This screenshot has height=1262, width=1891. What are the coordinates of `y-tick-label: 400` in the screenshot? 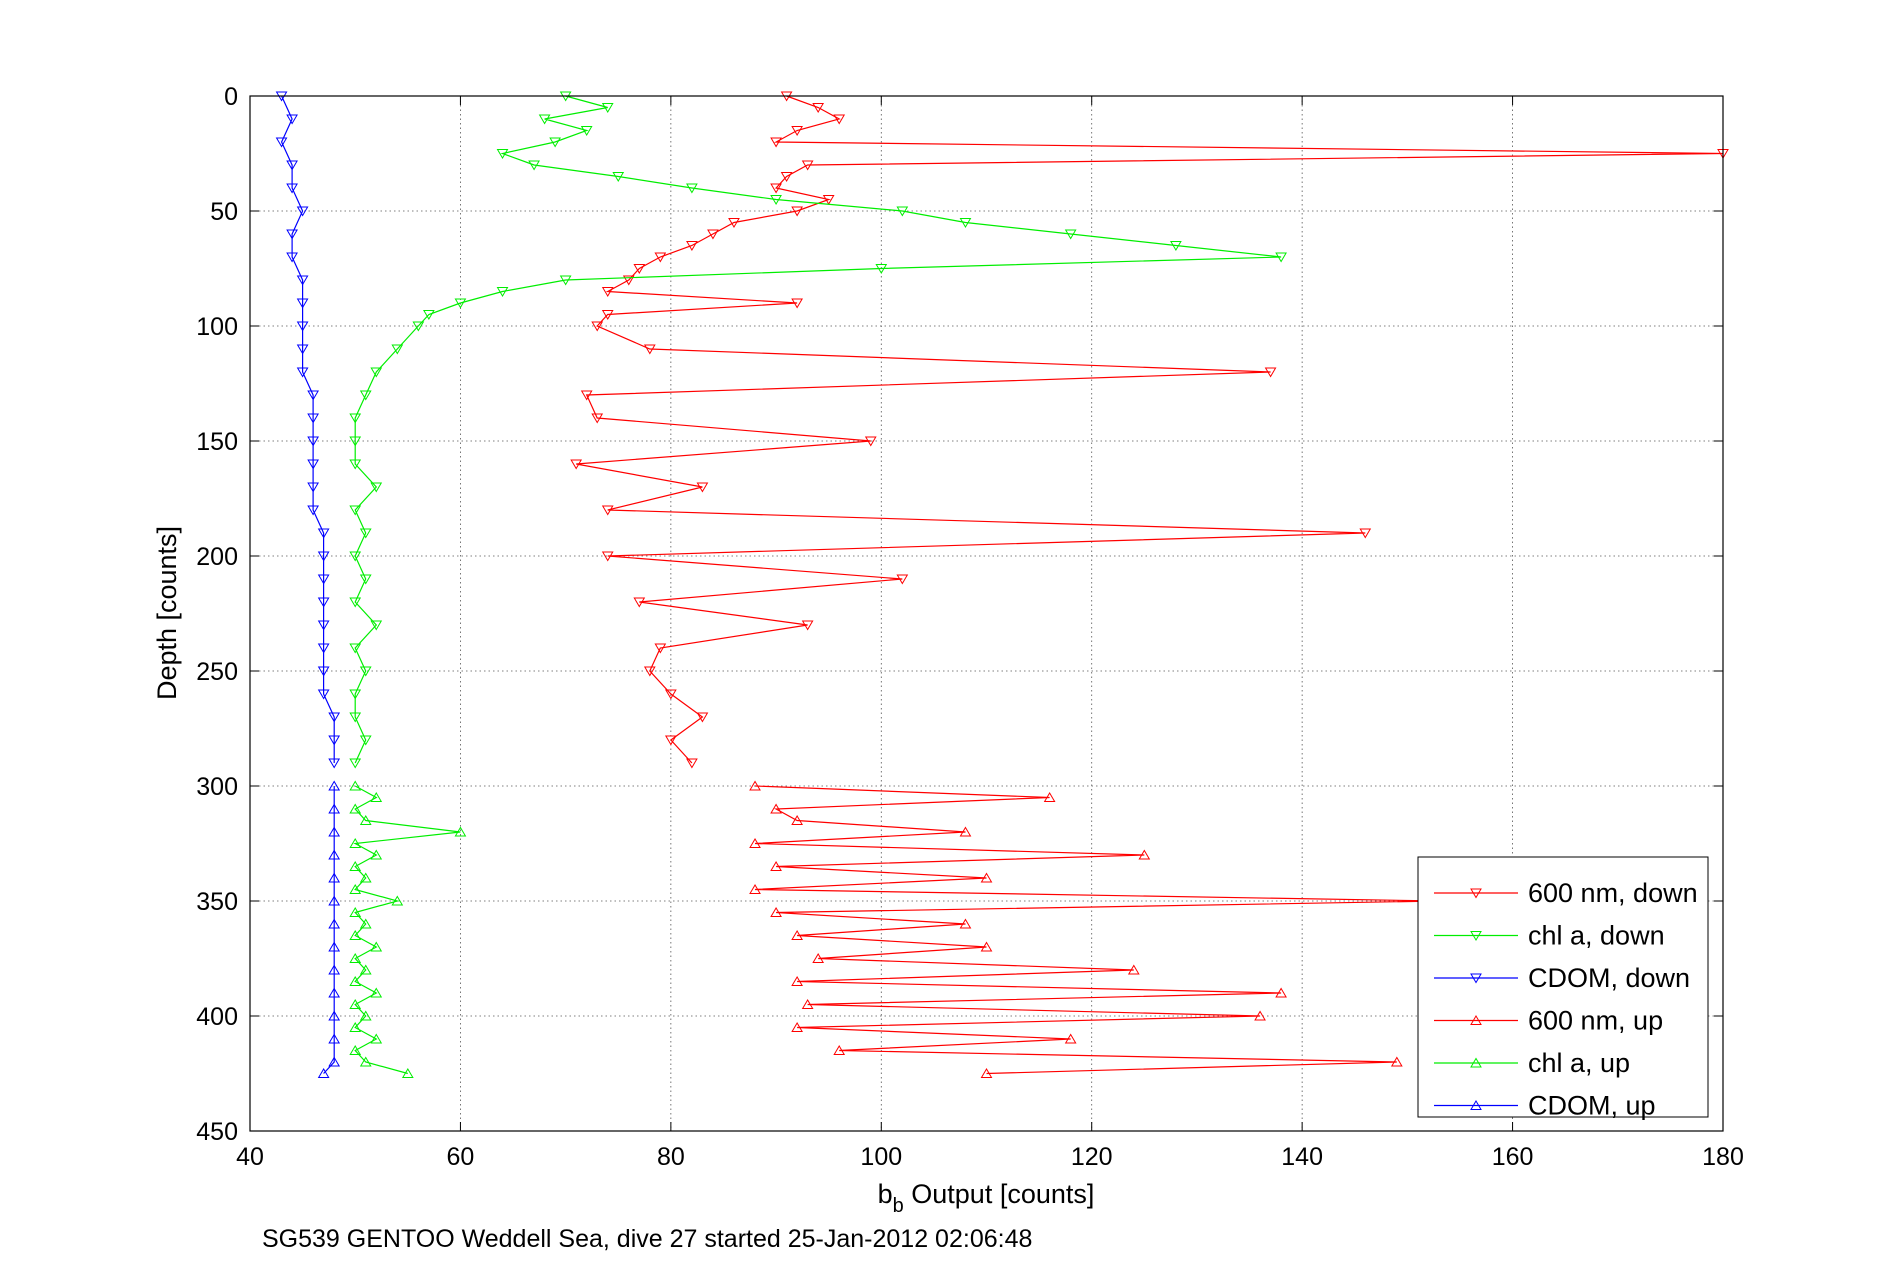 It's located at (217, 1017).